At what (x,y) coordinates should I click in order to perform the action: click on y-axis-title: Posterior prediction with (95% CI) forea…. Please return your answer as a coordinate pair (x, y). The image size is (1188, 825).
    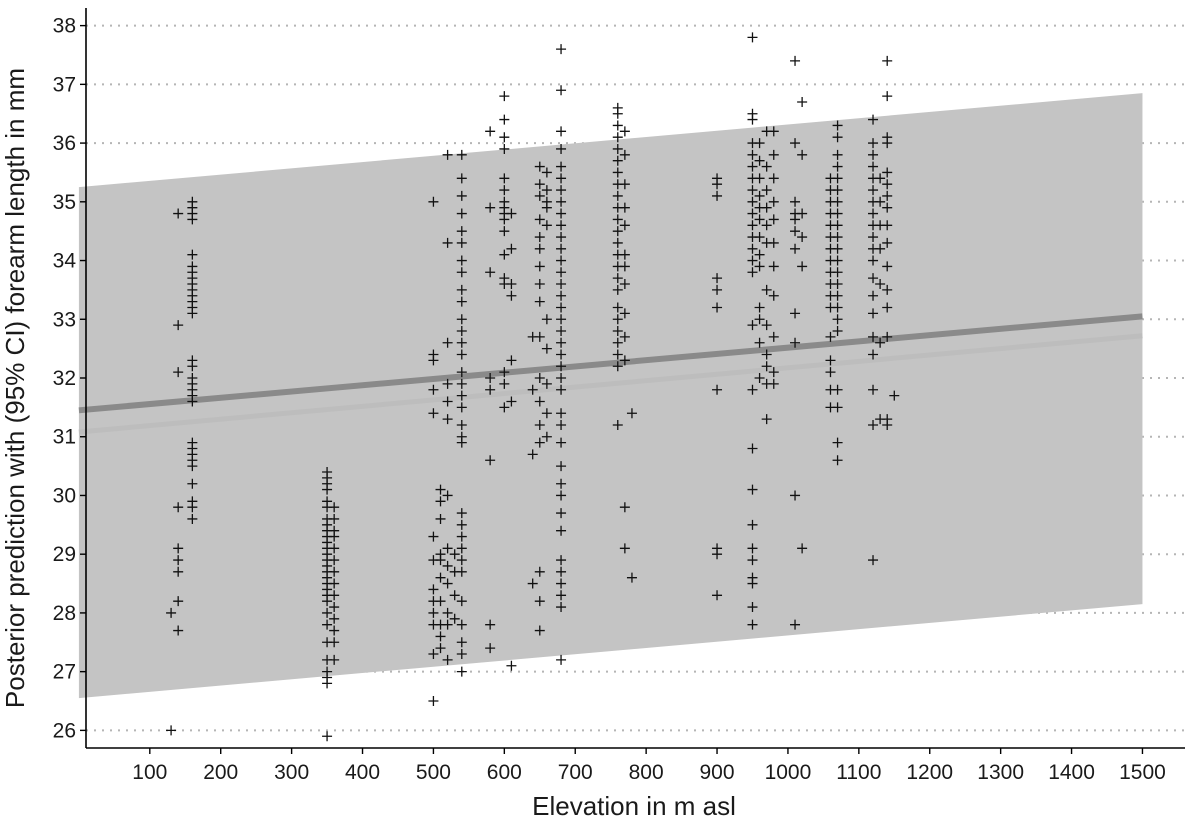
    Looking at the image, I should click on (15, 388).